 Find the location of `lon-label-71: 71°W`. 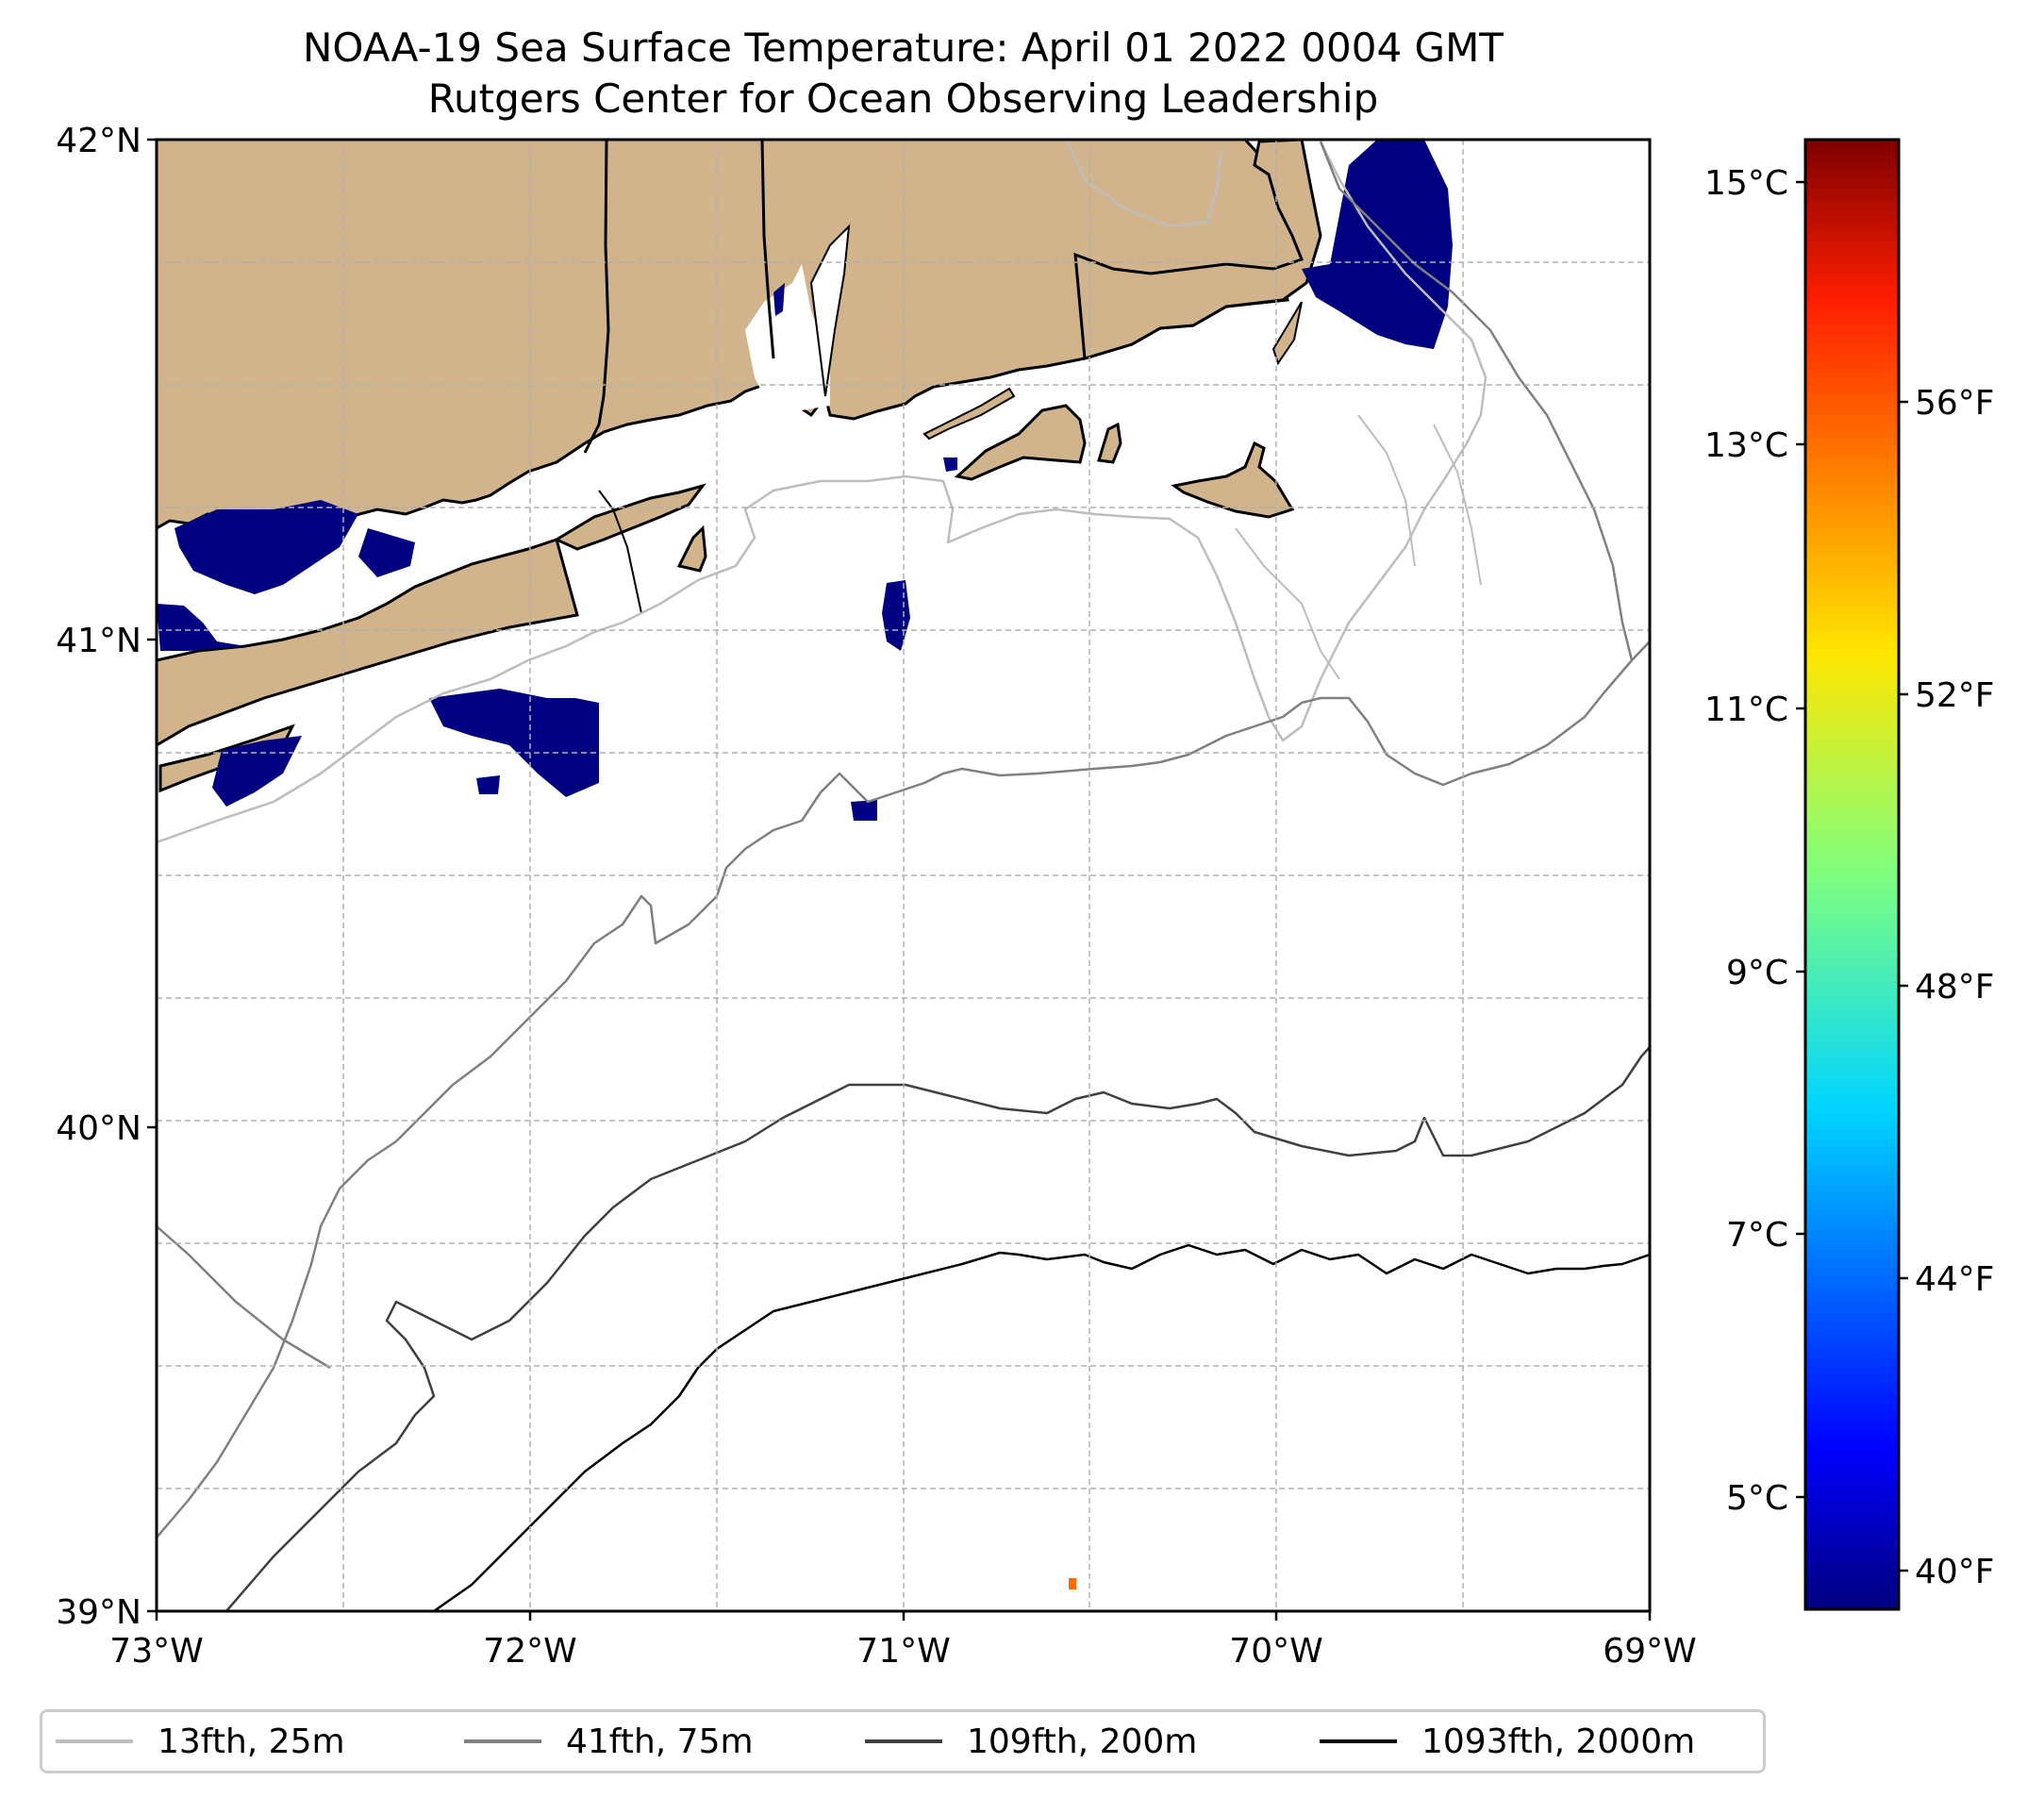

lon-label-71: 71°W is located at coordinates (903, 1651).